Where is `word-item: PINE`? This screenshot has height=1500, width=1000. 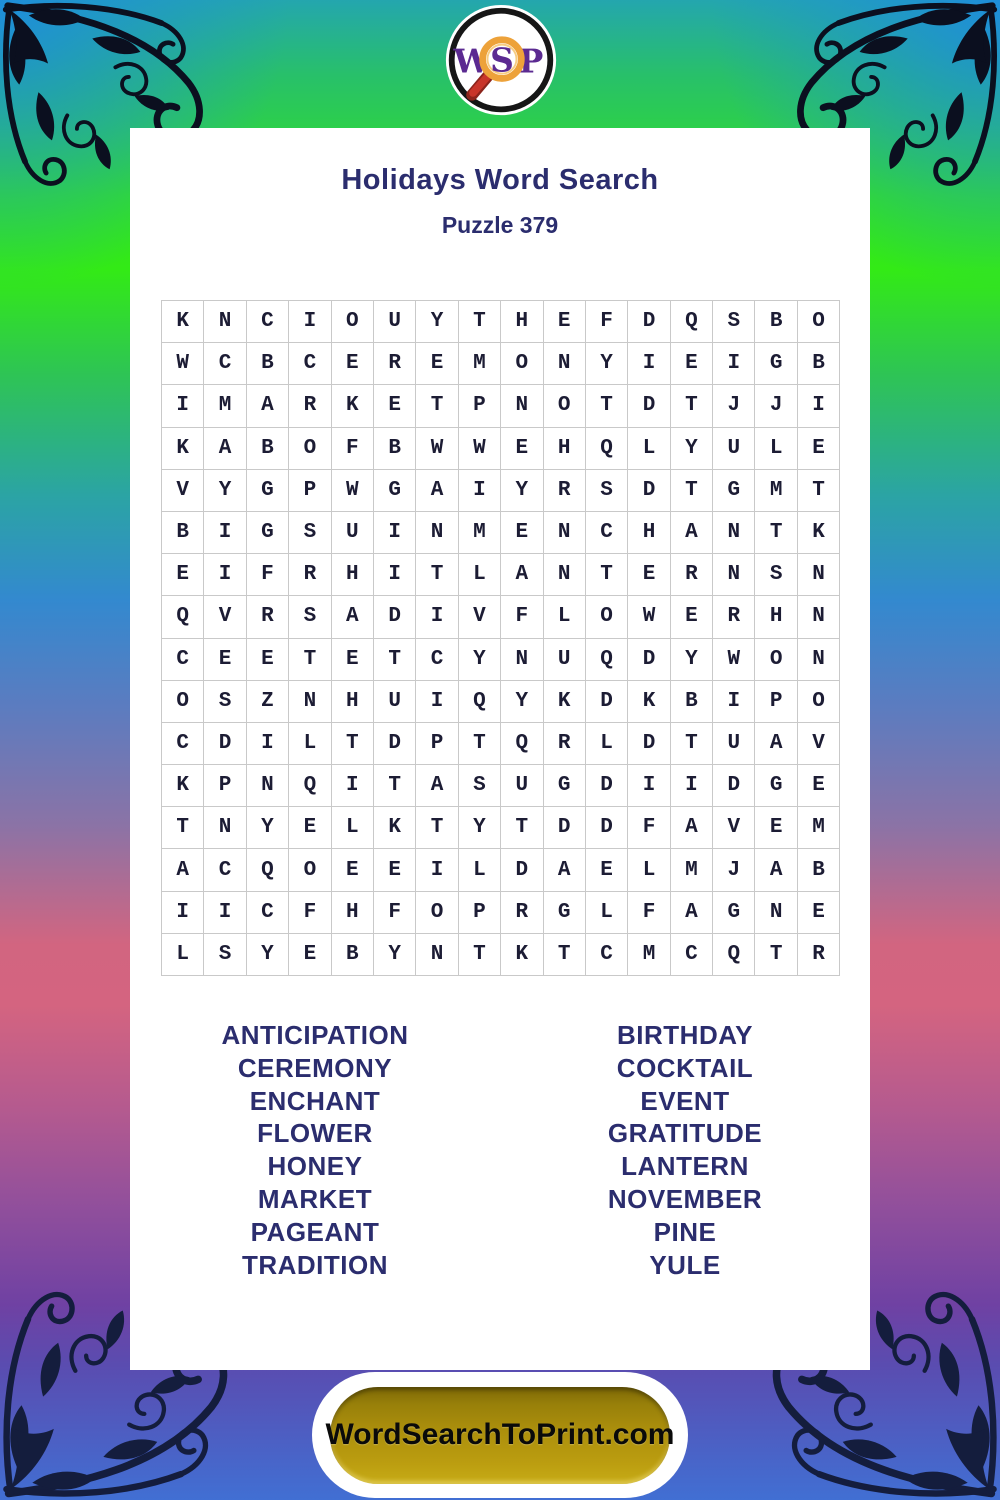 word-item: PINE is located at coordinates (685, 1231).